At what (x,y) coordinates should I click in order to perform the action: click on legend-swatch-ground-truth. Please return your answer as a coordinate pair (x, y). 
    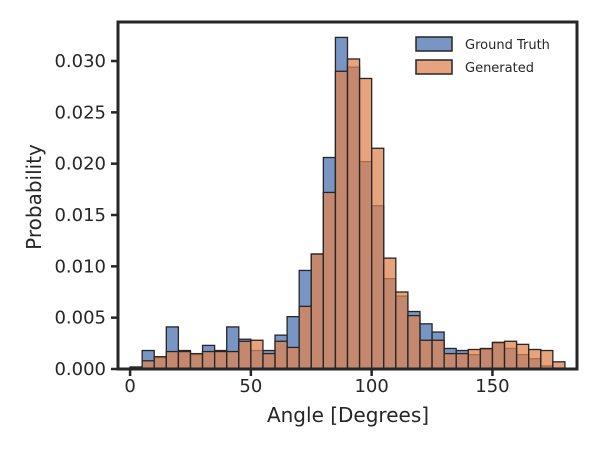
    Looking at the image, I should click on (434, 44).